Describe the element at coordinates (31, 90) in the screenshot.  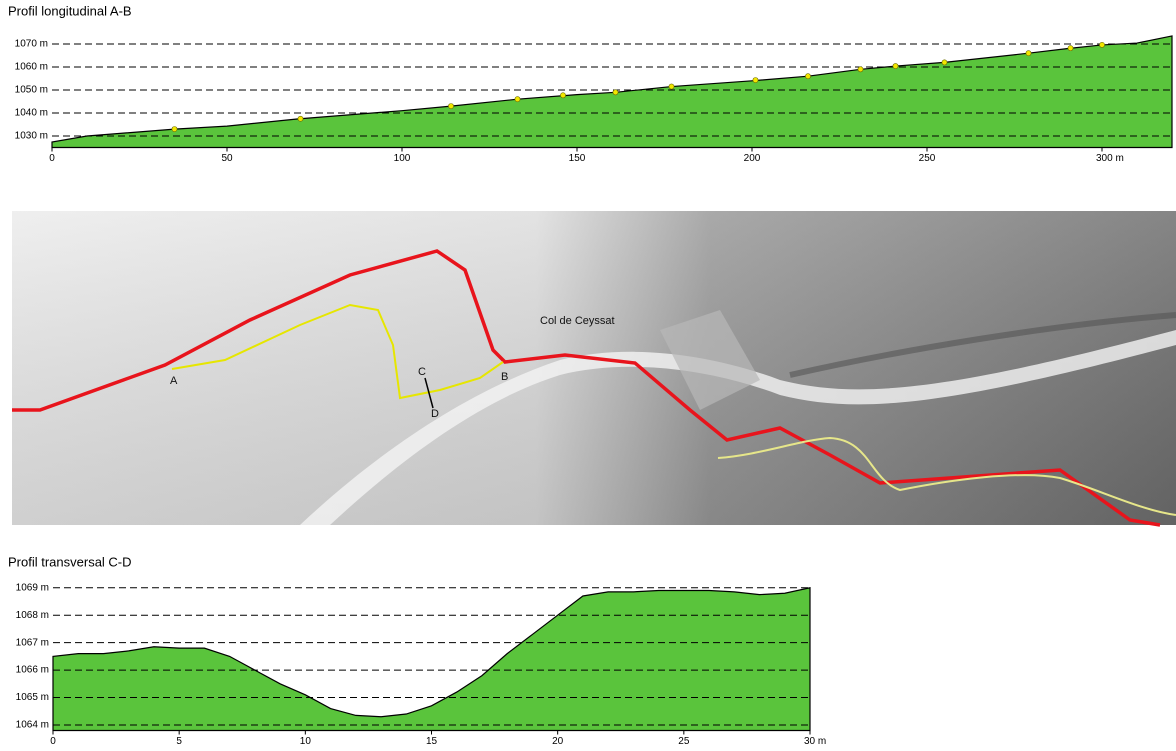
I see `y-tick-label: 1050 m` at that location.